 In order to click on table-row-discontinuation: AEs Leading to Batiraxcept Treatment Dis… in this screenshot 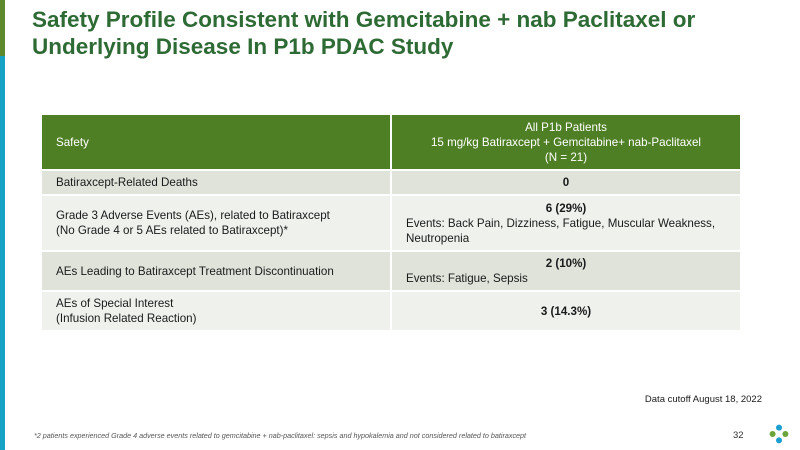, I will do `click(391, 270)`.